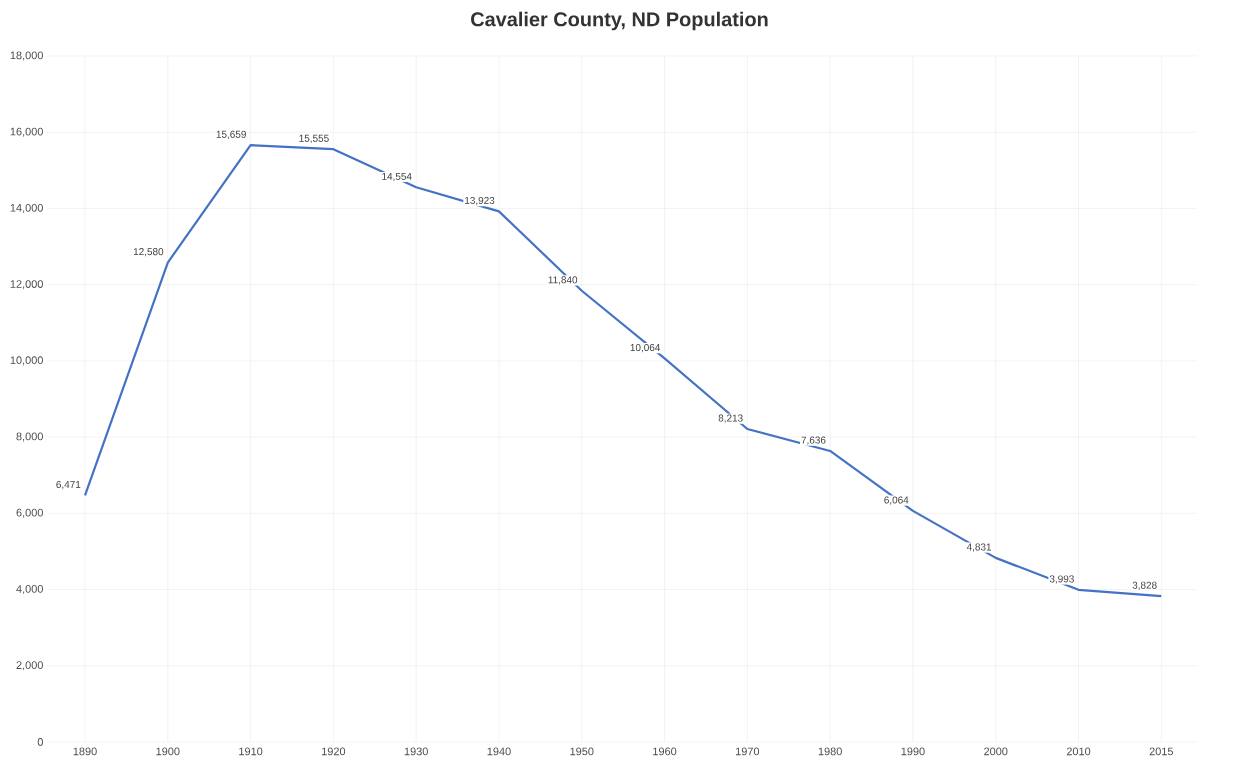 This screenshot has height=766, width=1239. What do you see at coordinates (26, 285) in the screenshot?
I see `y-tick-label: 12,000` at bounding box center [26, 285].